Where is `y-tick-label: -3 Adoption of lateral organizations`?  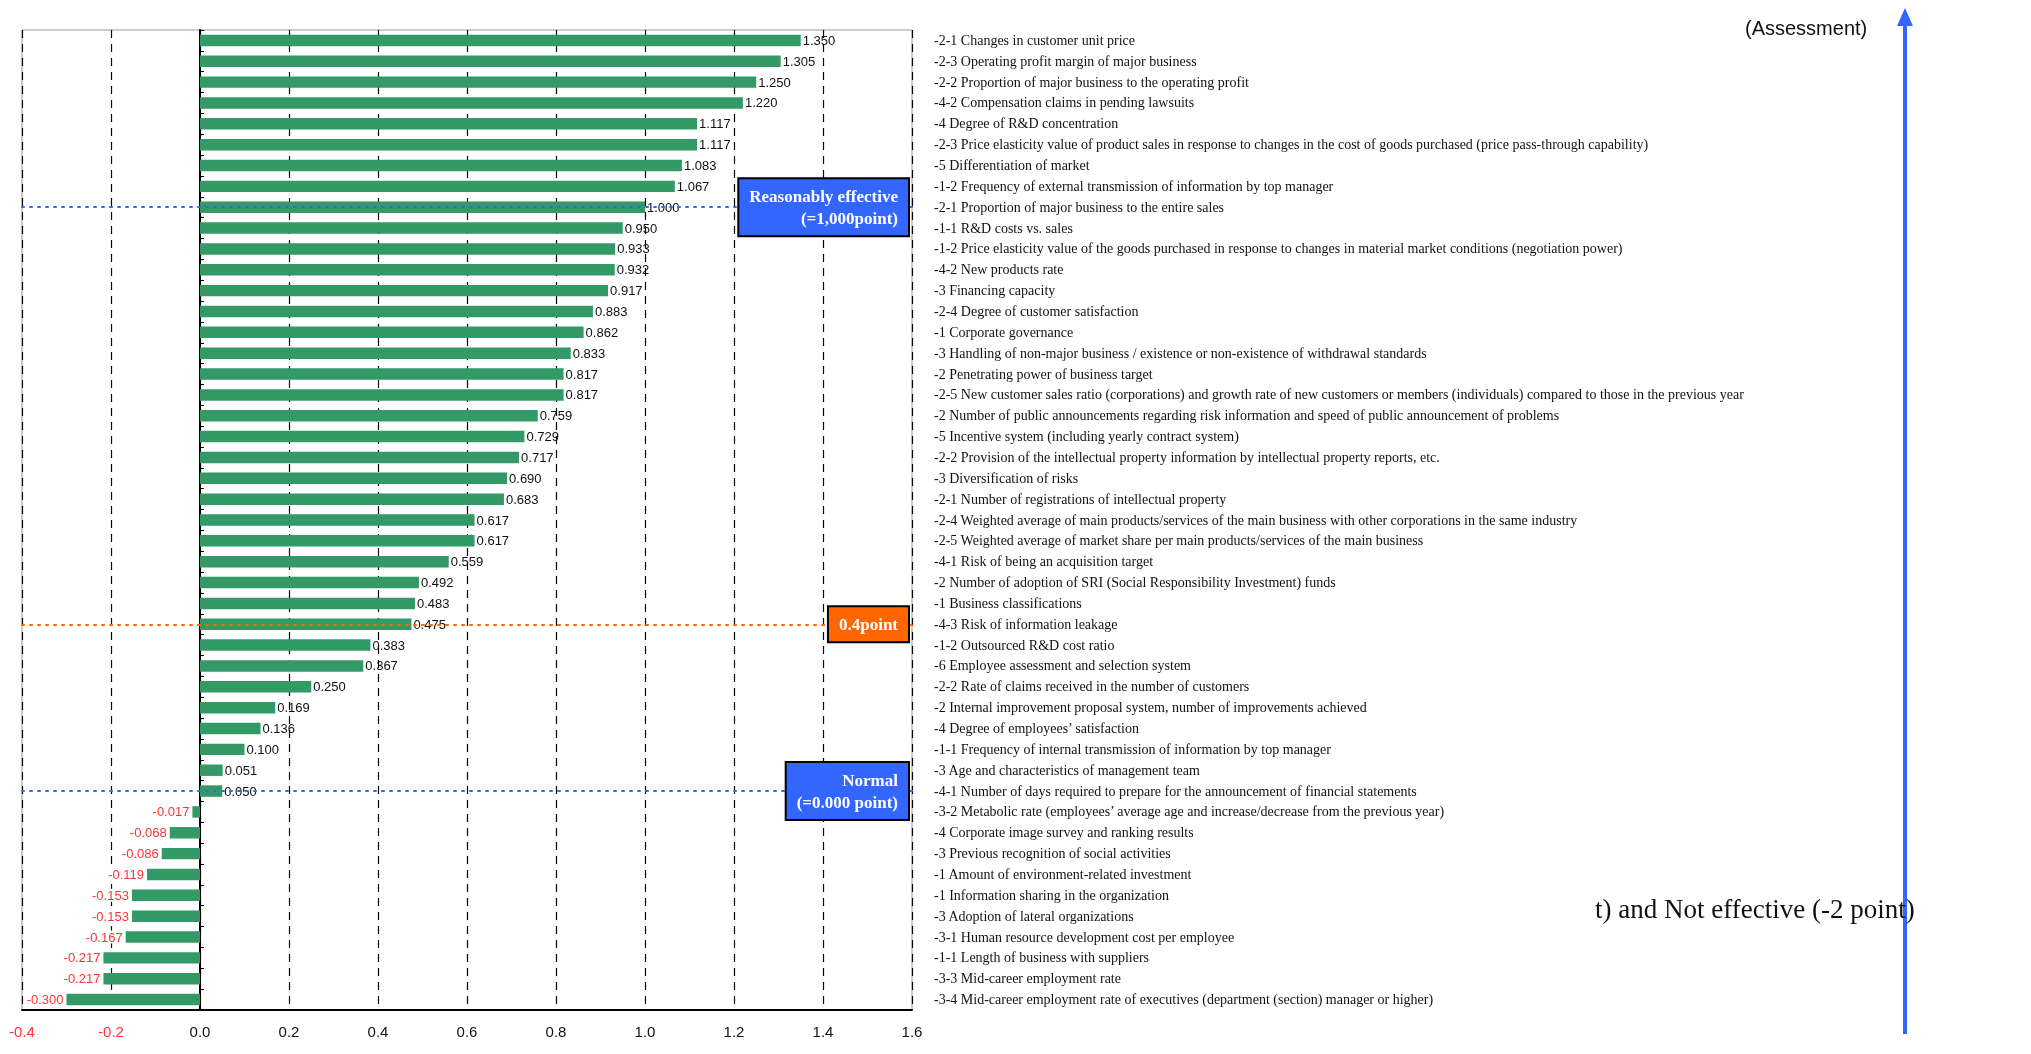
y-tick-label: -3 Adoption of lateral organizations is located at coordinates (1034, 916).